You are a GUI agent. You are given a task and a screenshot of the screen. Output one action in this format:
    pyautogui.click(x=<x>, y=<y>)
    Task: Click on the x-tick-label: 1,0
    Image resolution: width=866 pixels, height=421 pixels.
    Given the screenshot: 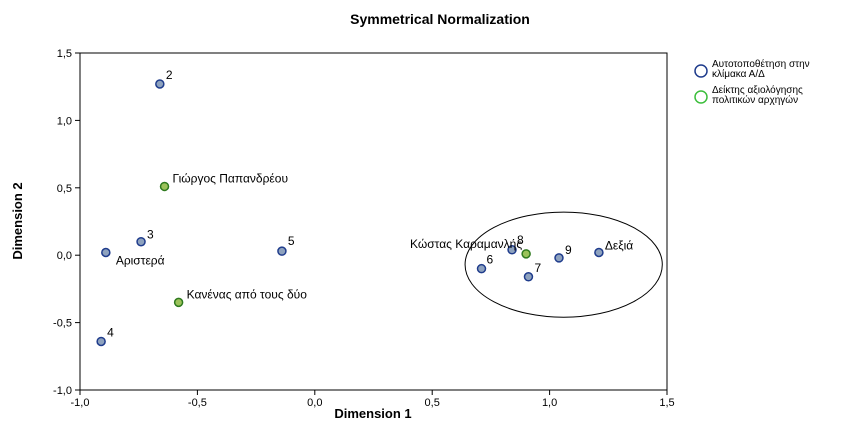 What is the action you would take?
    pyautogui.click(x=549, y=403)
    